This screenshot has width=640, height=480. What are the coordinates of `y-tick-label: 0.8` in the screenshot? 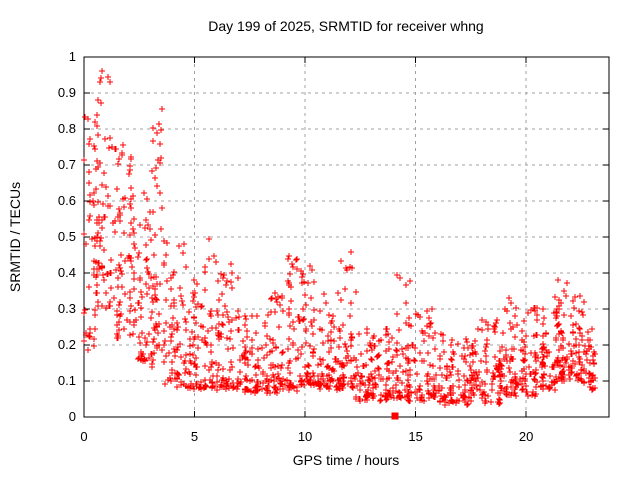 It's located at (67, 128).